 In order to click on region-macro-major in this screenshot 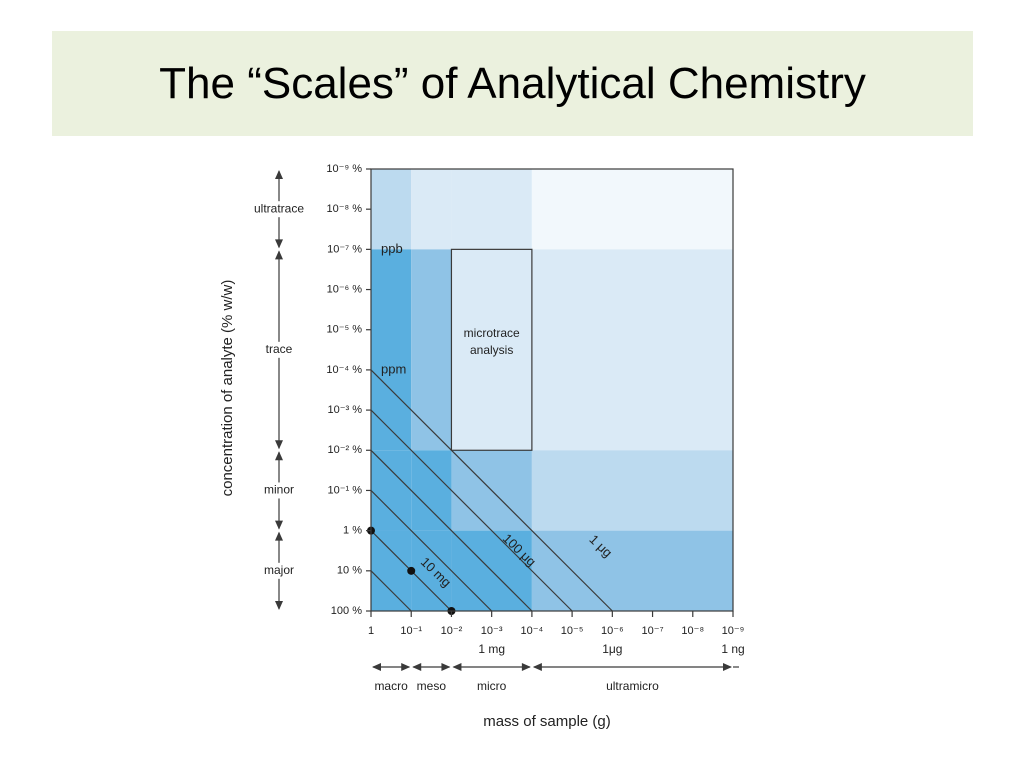, I will do `click(391, 570)`.